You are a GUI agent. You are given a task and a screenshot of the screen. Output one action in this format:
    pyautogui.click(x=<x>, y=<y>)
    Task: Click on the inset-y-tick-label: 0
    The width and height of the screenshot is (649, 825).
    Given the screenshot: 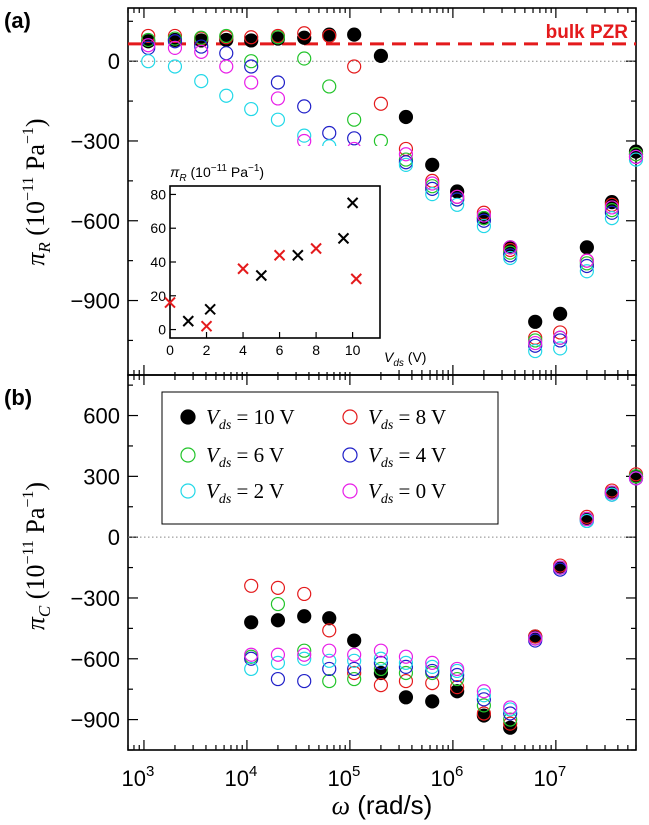 What is the action you would take?
    pyautogui.click(x=162, y=330)
    